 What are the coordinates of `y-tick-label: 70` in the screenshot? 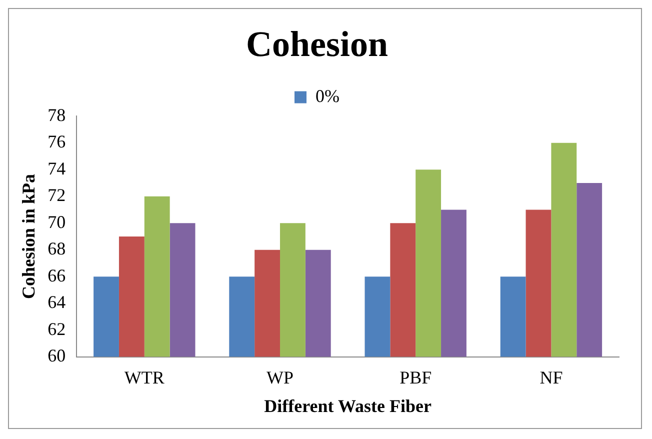 It's located at (57, 222).